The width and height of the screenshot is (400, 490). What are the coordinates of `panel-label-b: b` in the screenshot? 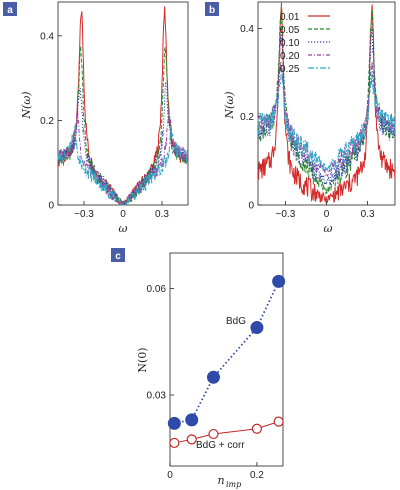 It's located at (212, 9).